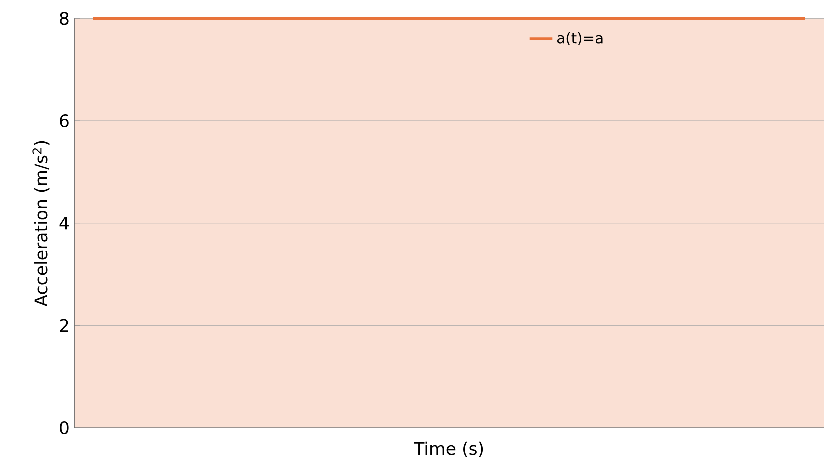 The height and width of the screenshot is (467, 826). What do you see at coordinates (64, 19) in the screenshot?
I see `y-tick-label: 8` at bounding box center [64, 19].